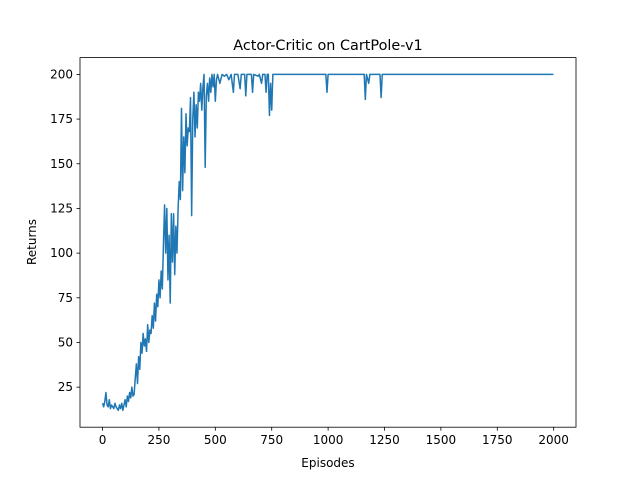 The image size is (640, 480). I want to click on x-tick-label: 750, so click(271, 440).